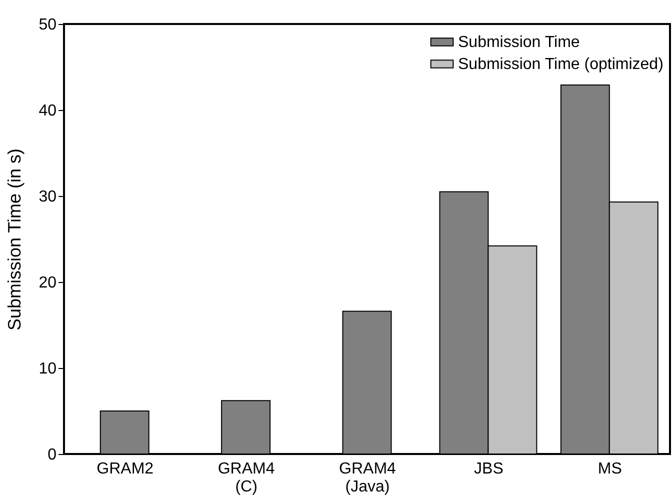 The image size is (672, 498). Describe the element at coordinates (47, 369) in the screenshot. I see `y-tick-label: 10` at that location.